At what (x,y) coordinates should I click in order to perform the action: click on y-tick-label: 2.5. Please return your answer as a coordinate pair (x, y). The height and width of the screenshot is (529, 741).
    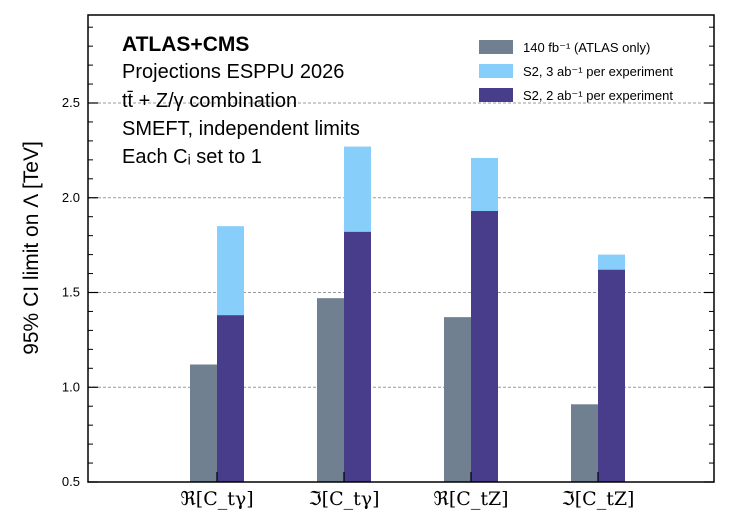
    Looking at the image, I should click on (71, 102).